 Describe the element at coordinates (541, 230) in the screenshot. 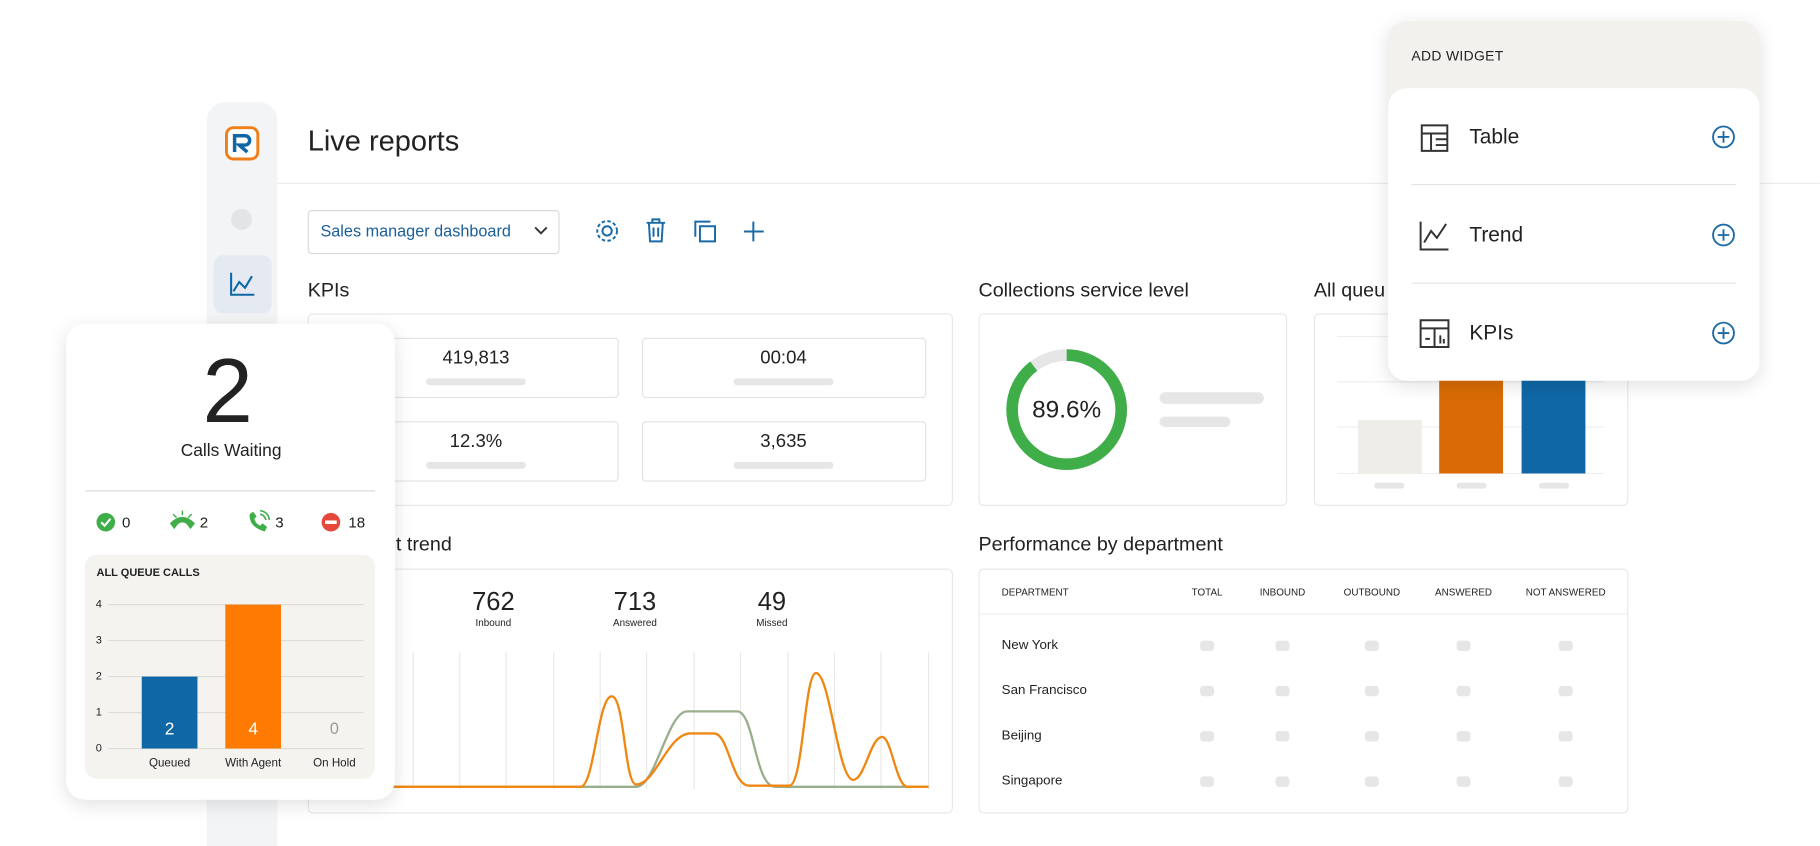

I see `chevron` at that location.